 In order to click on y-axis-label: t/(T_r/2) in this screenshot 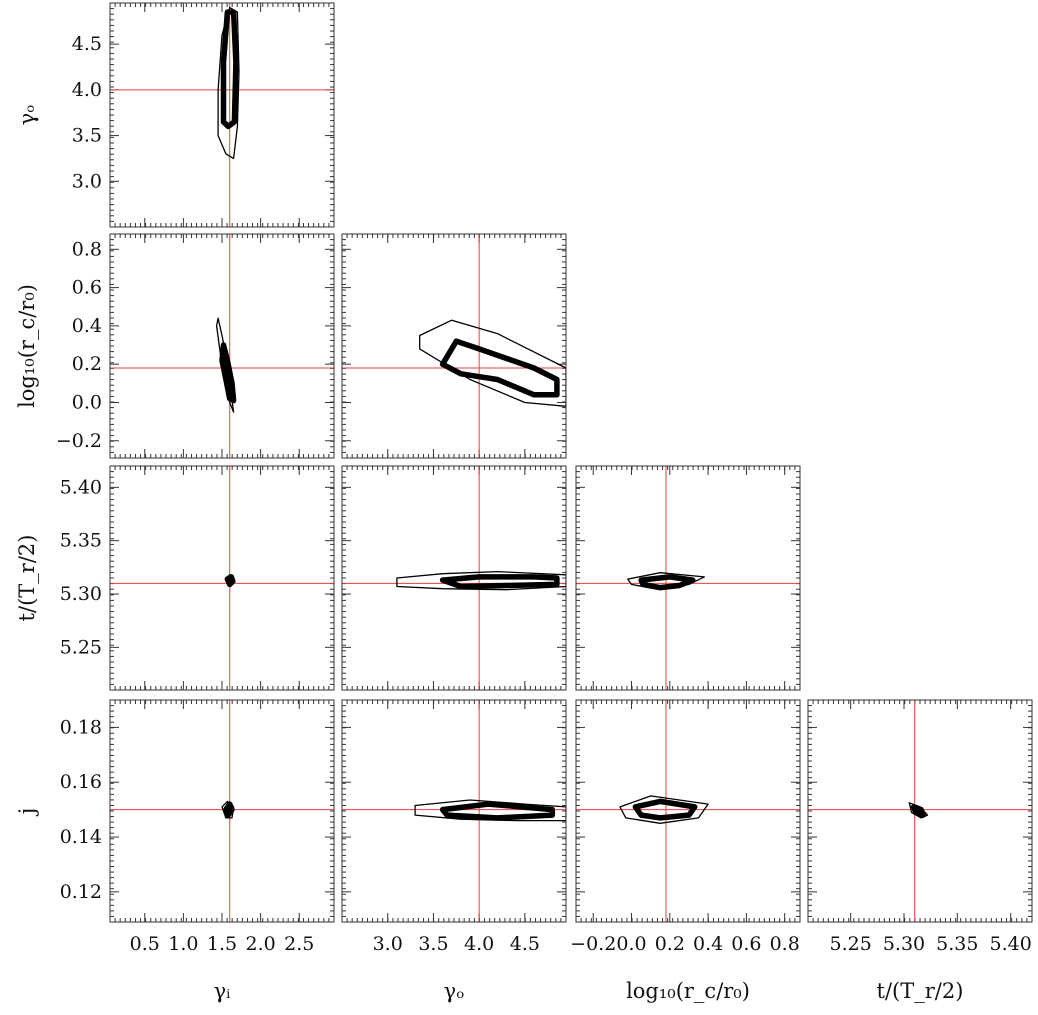, I will do `click(27, 578)`.